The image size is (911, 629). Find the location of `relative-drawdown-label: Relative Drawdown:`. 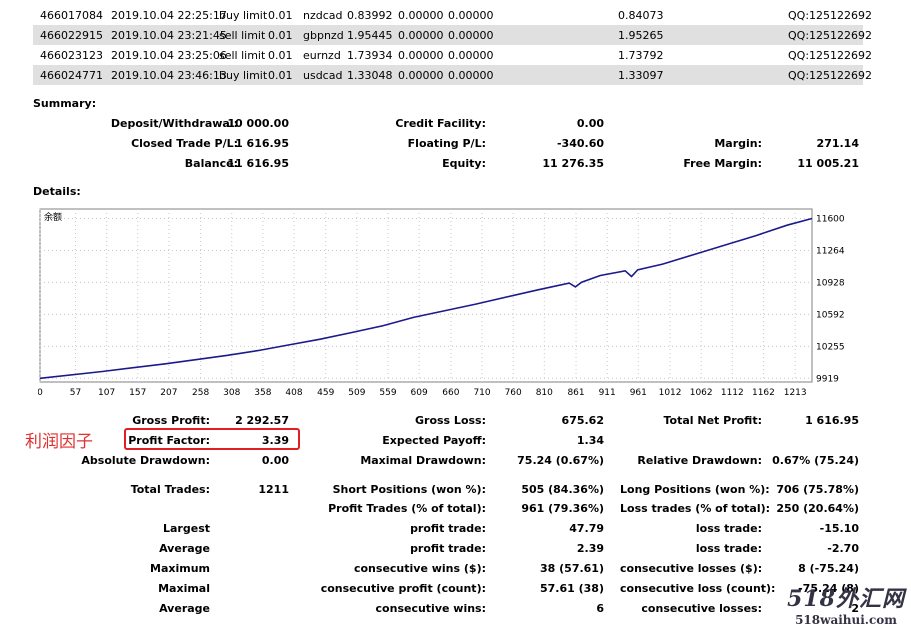

relative-drawdown-label: Relative Drawdown: is located at coordinates (699, 460).